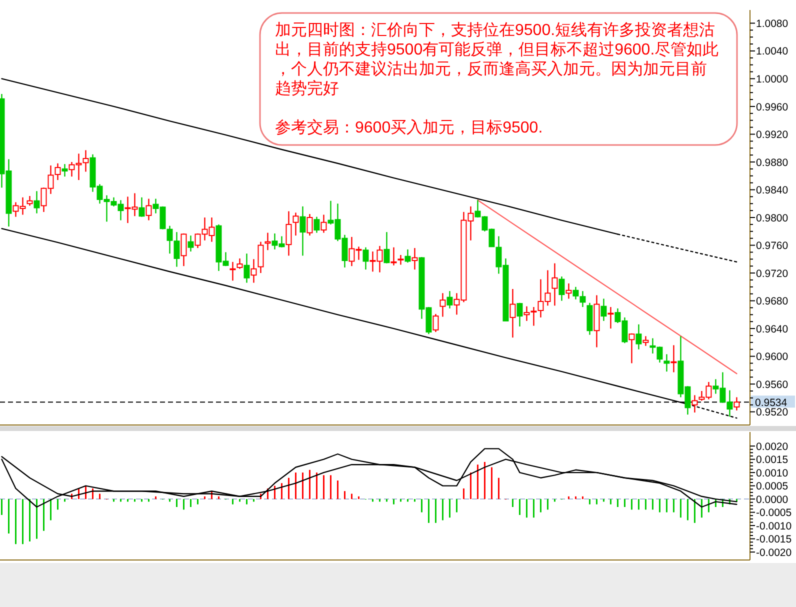 The image size is (796, 607). What do you see at coordinates (774, 552) in the screenshot?
I see `y-tick-label: -0.0020` at bounding box center [774, 552].